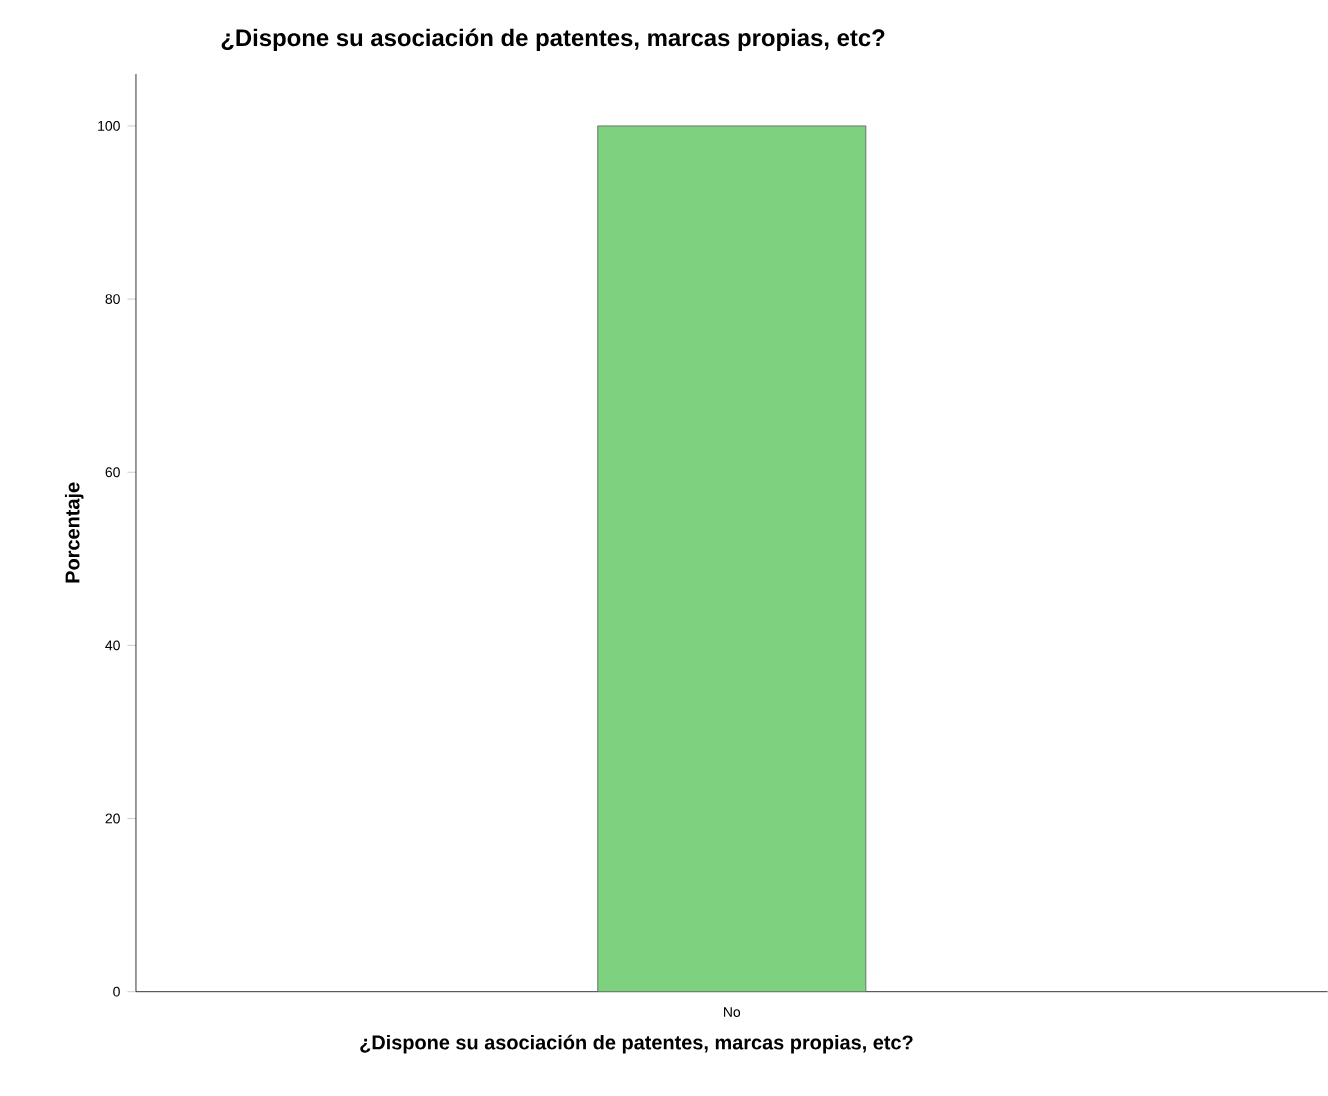 The height and width of the screenshot is (1096, 1328). What do you see at coordinates (74, 532) in the screenshot?
I see `y-axis-title: Porcentaje` at bounding box center [74, 532].